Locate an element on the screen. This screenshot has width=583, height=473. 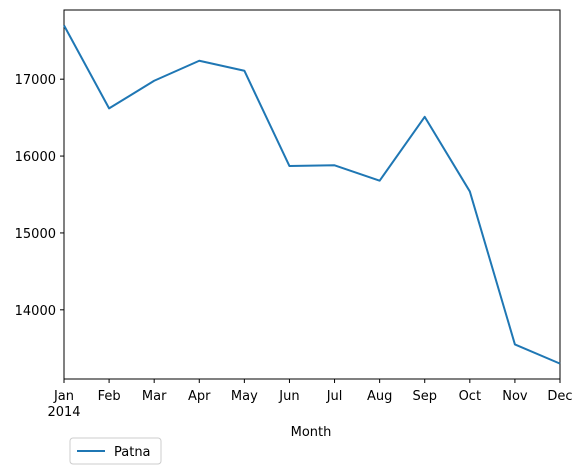
x-tick-label: Apr is located at coordinates (199, 396).